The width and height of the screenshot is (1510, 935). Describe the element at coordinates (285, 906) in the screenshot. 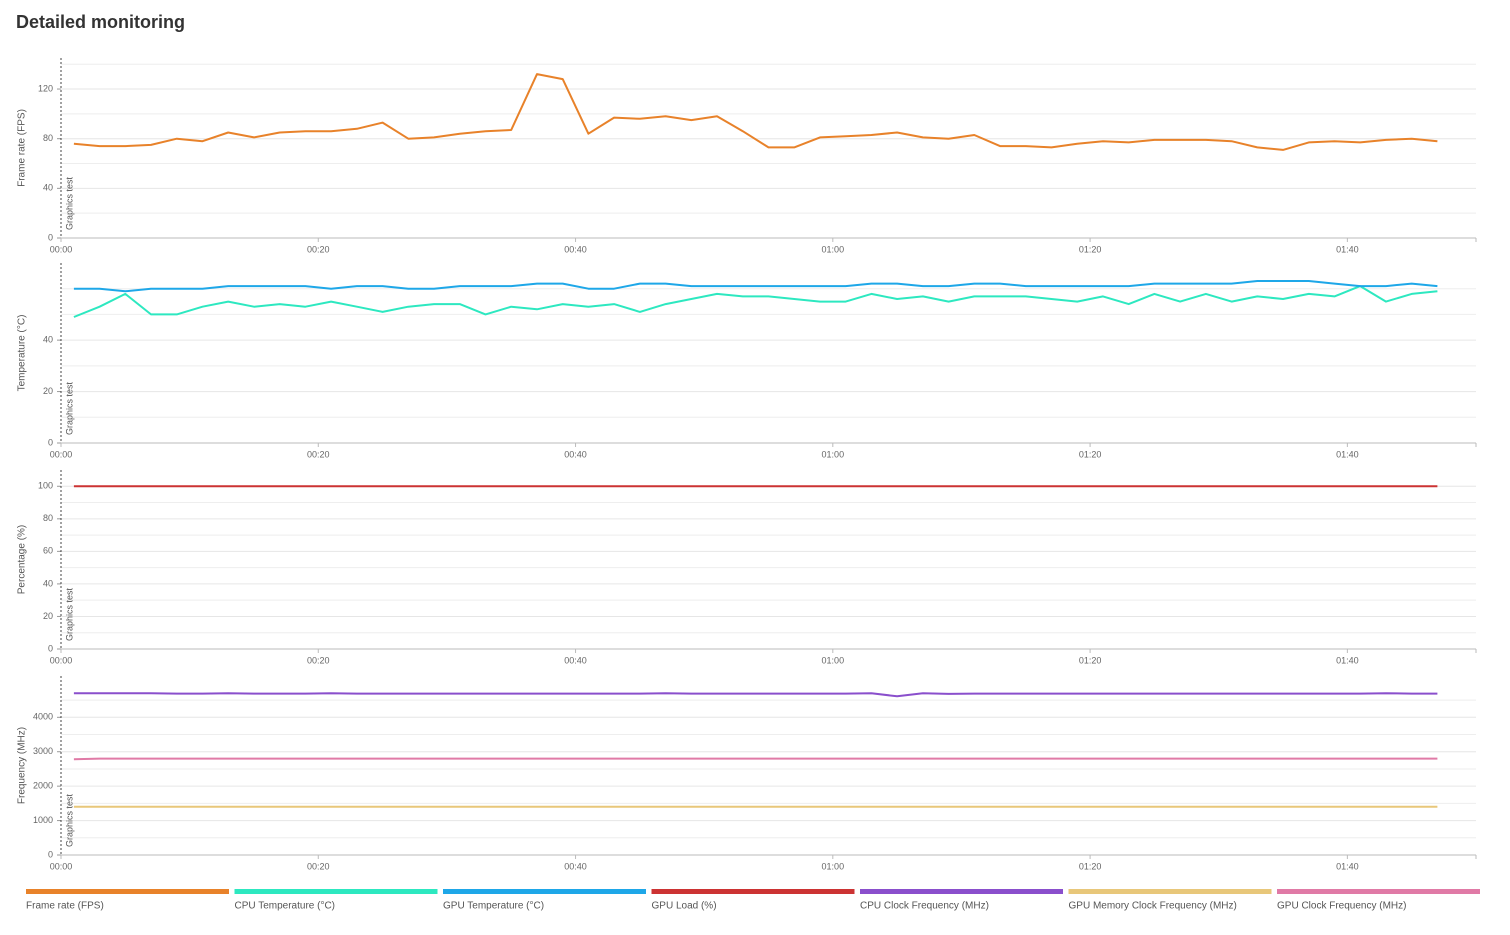

I see `legend-label: CPU Temperature (°C)` at that location.